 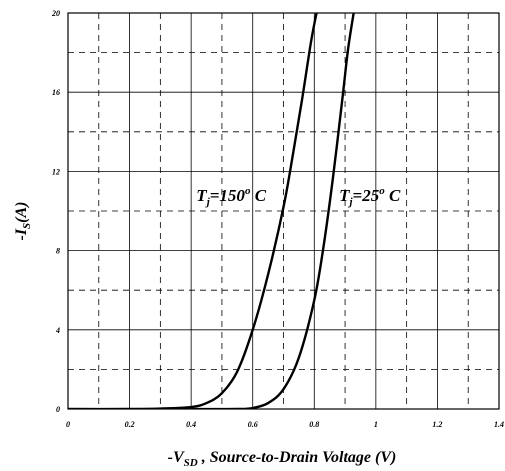 I want to click on series-annotation-0: Tj=150o C, so click(x=231, y=196).